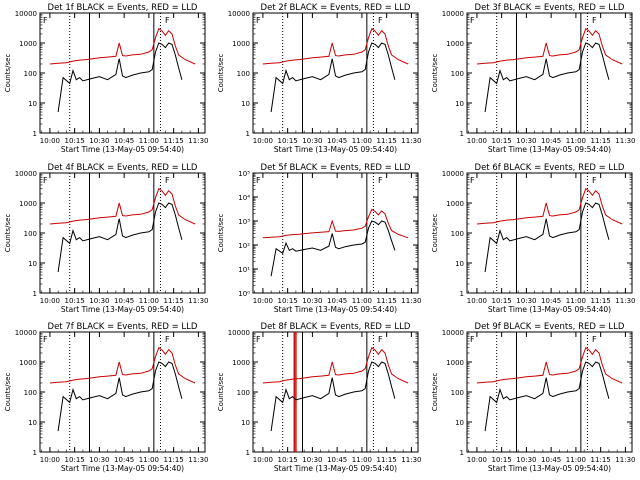  What do you see at coordinates (244, 222) in the screenshot?
I see `y-tick-label: 10³` at bounding box center [244, 222].